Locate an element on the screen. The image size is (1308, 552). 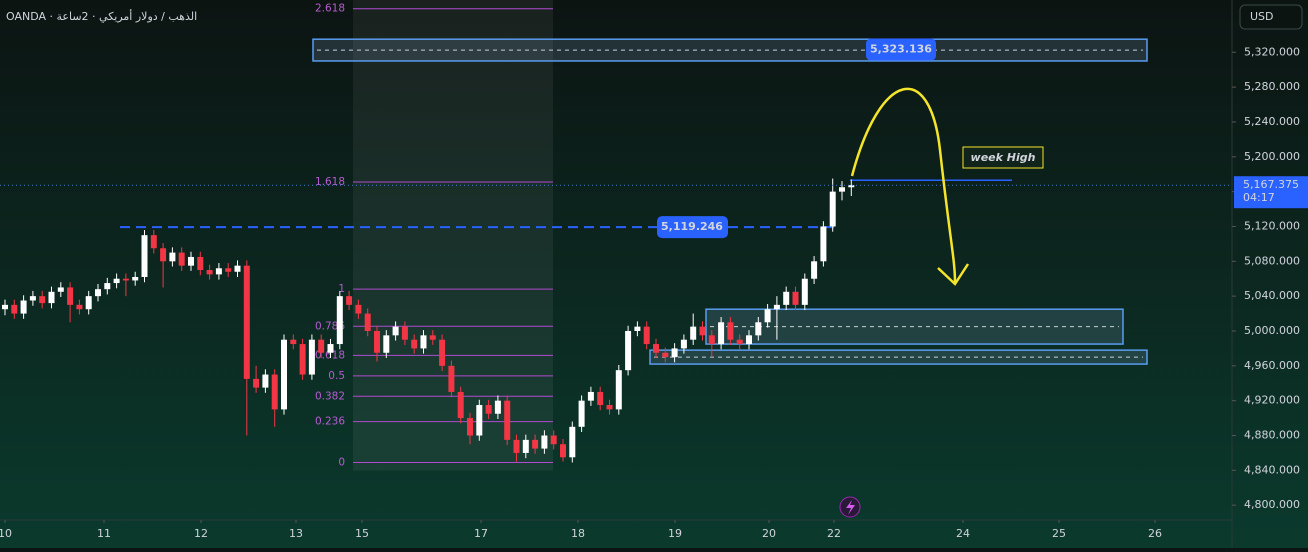
countdown: 04:17 is located at coordinates (1259, 197).